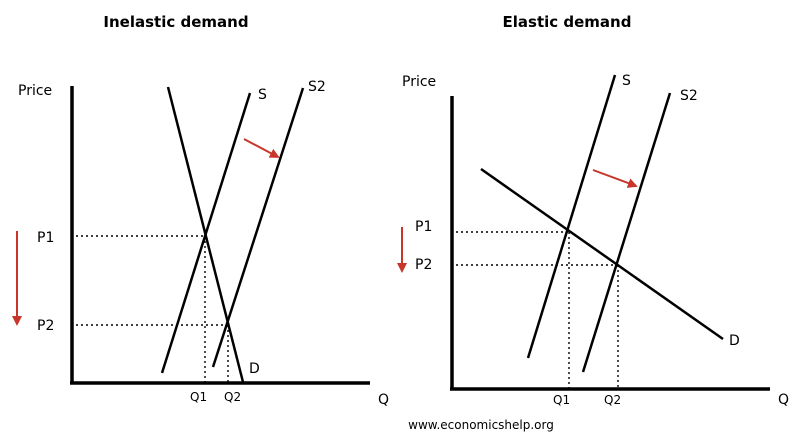 This screenshot has height=436, width=800. Describe the element at coordinates (626, 232) in the screenshot. I see `supply-curve-s2-elastic` at that location.